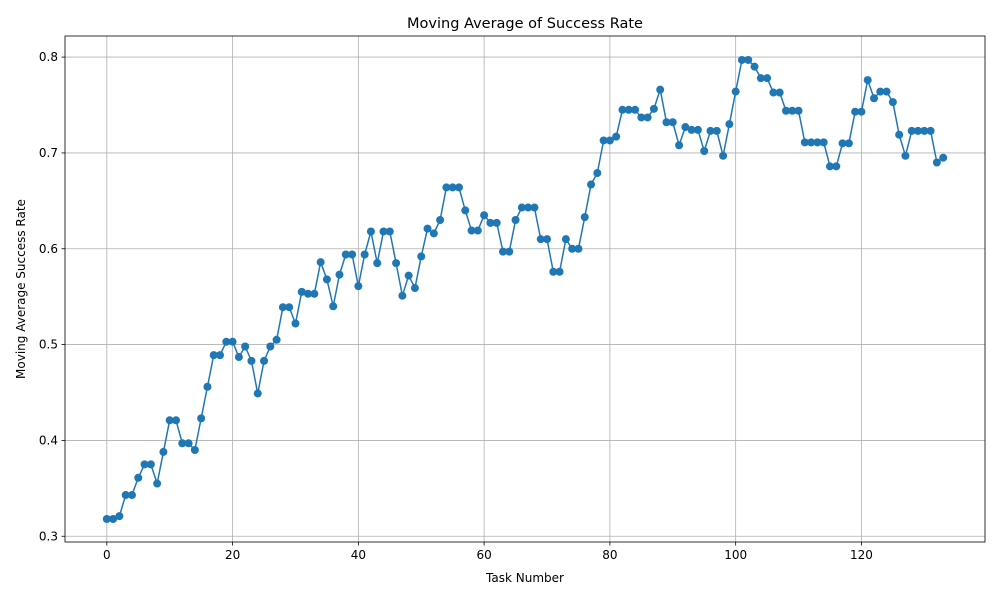 The image size is (1000, 600). What do you see at coordinates (48, 249) in the screenshot?
I see `y-tick-label: 0.6` at bounding box center [48, 249].